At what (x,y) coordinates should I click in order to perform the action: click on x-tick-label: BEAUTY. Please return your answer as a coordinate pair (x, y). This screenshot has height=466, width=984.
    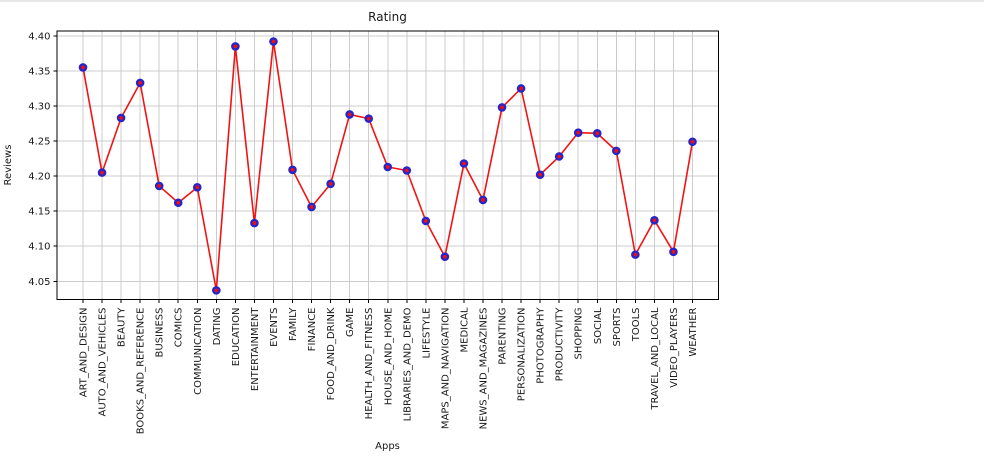
    Looking at the image, I should click on (122, 327).